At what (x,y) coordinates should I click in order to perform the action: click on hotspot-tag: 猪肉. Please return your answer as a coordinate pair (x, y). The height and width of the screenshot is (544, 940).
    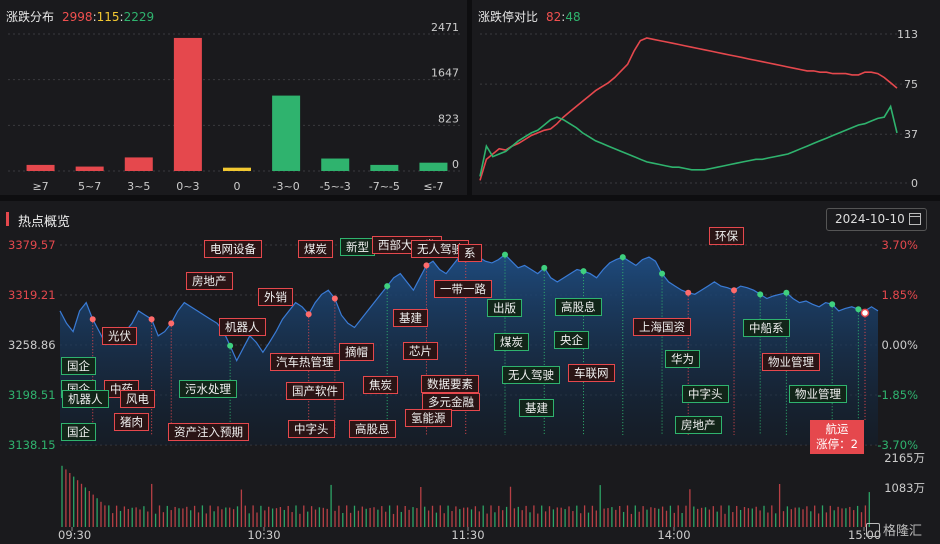
    Looking at the image, I should click on (131, 422).